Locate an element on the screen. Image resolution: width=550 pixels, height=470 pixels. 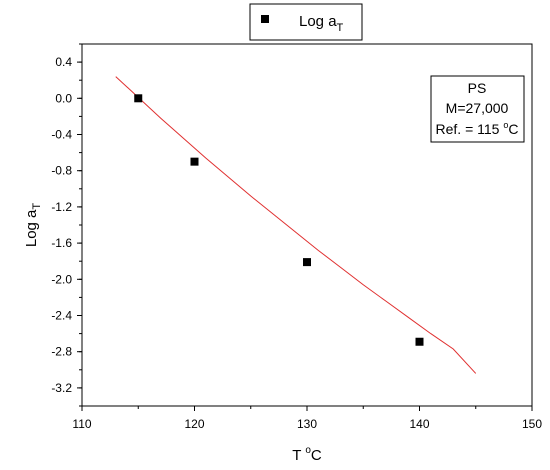
legend: Log aT is located at coordinates (306, 22).